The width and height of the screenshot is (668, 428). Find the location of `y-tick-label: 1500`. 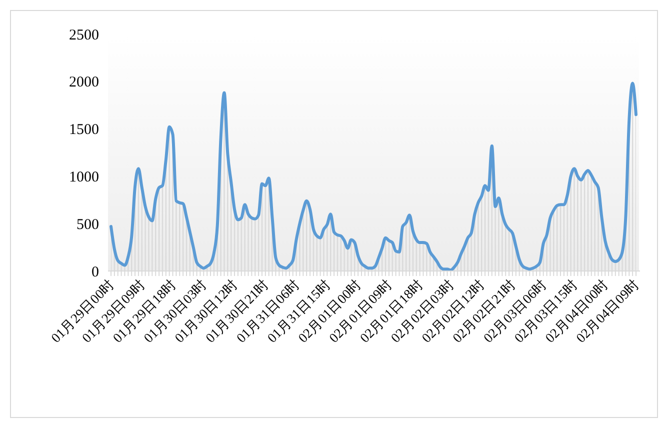

y-tick-label: 1500 is located at coordinates (84, 130).